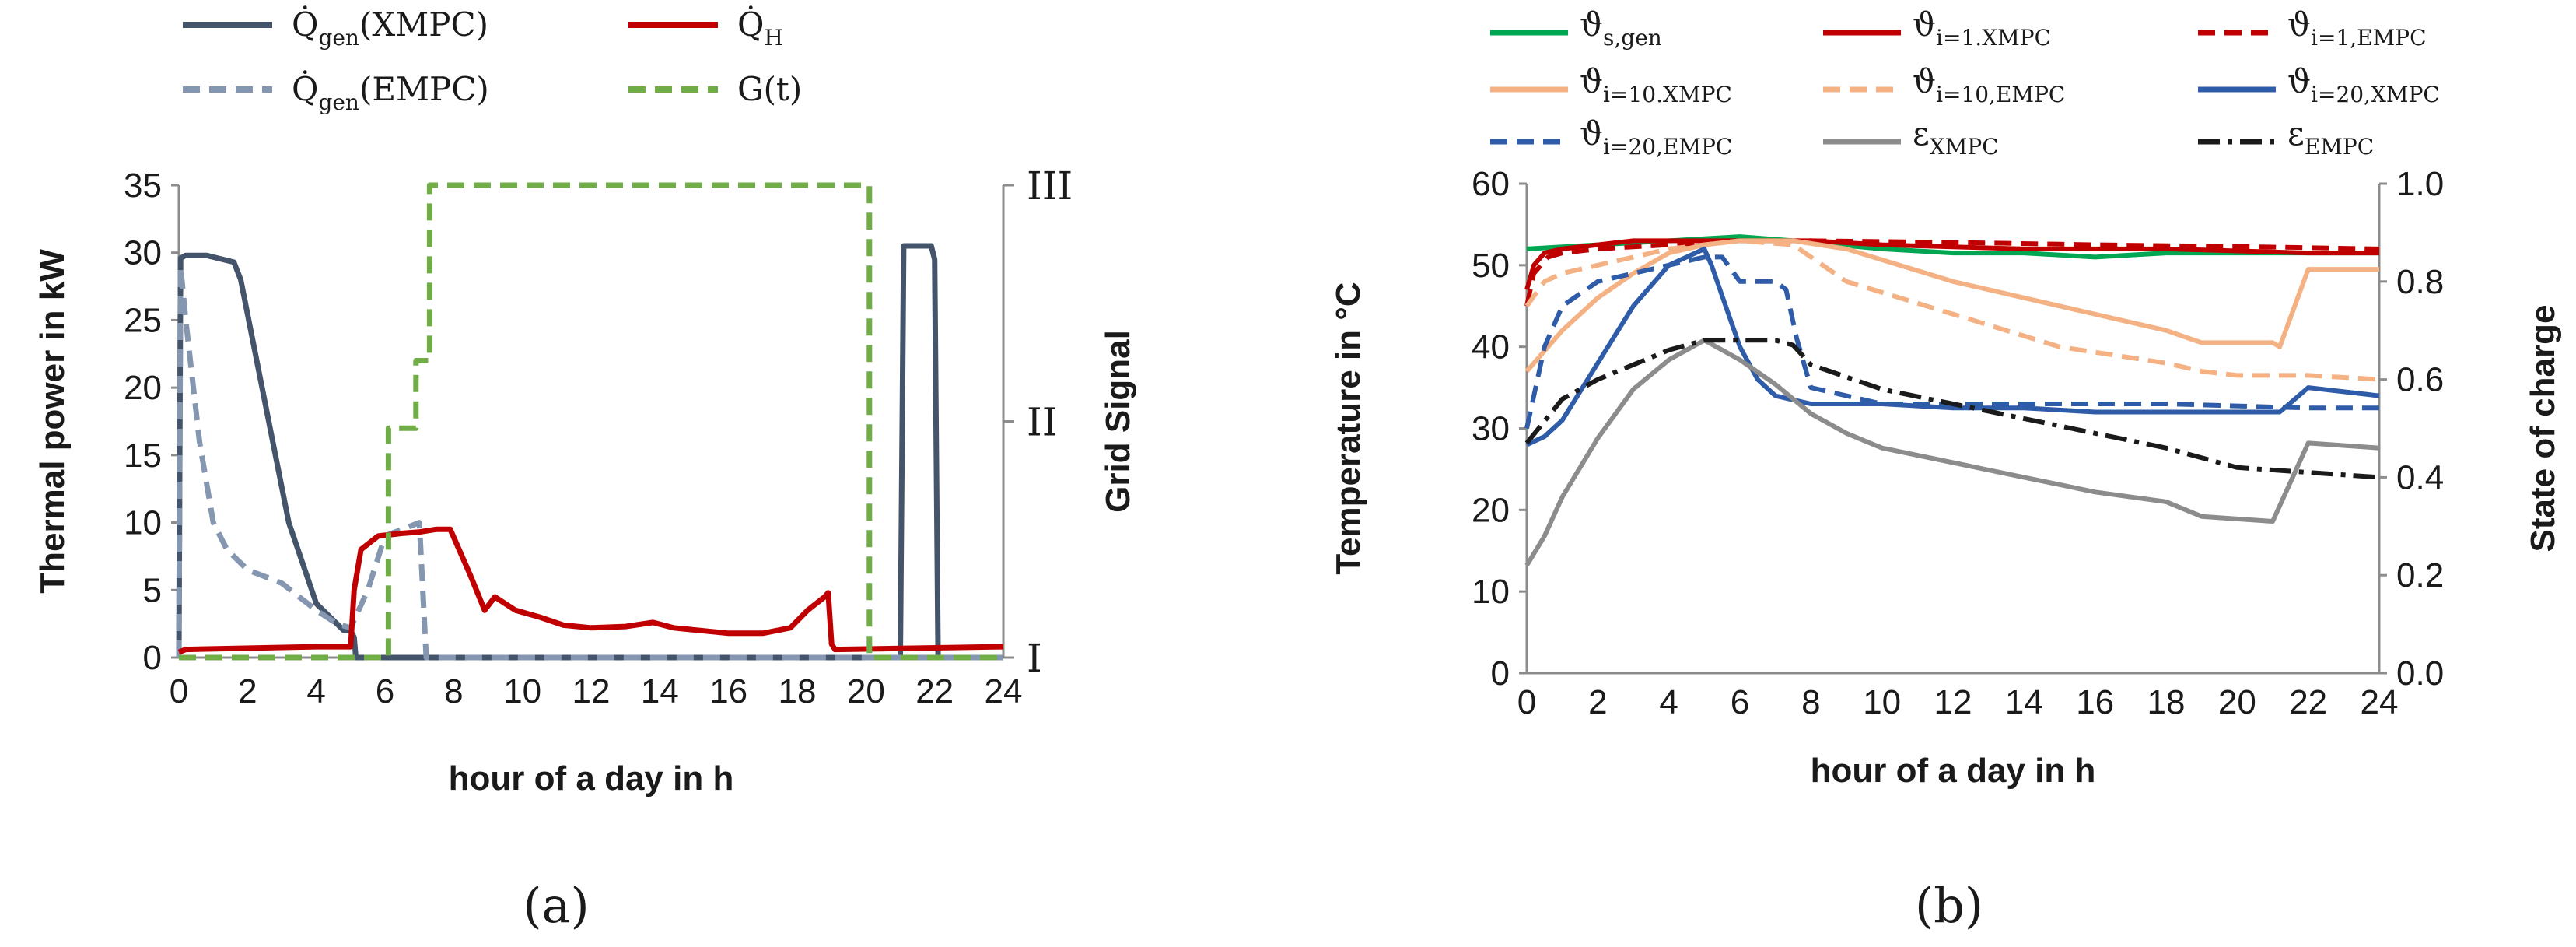 This screenshot has width=2576, height=947. What do you see at coordinates (1042, 422) in the screenshot?
I see `grid-level-label: II` at bounding box center [1042, 422].